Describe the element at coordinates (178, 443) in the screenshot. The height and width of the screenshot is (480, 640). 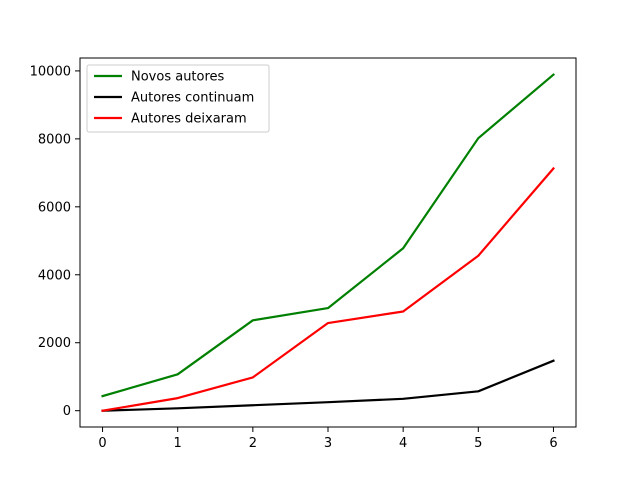
I see `x-tick-label: 1` at that location.